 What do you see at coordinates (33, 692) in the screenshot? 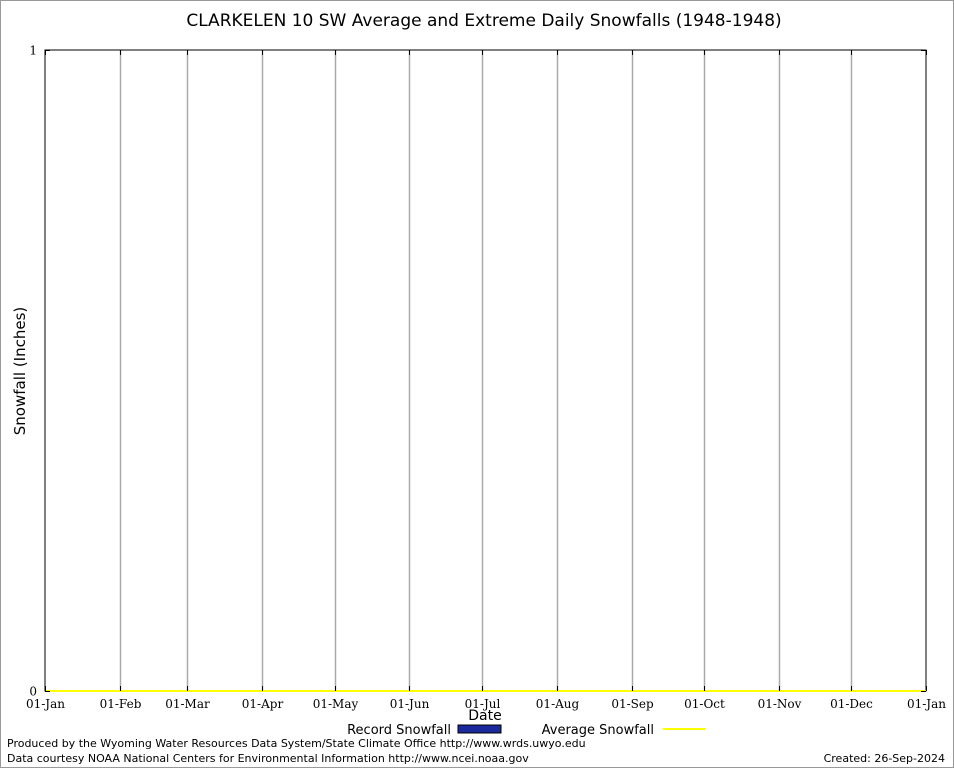
I see `y-tick-label: 0` at bounding box center [33, 692].